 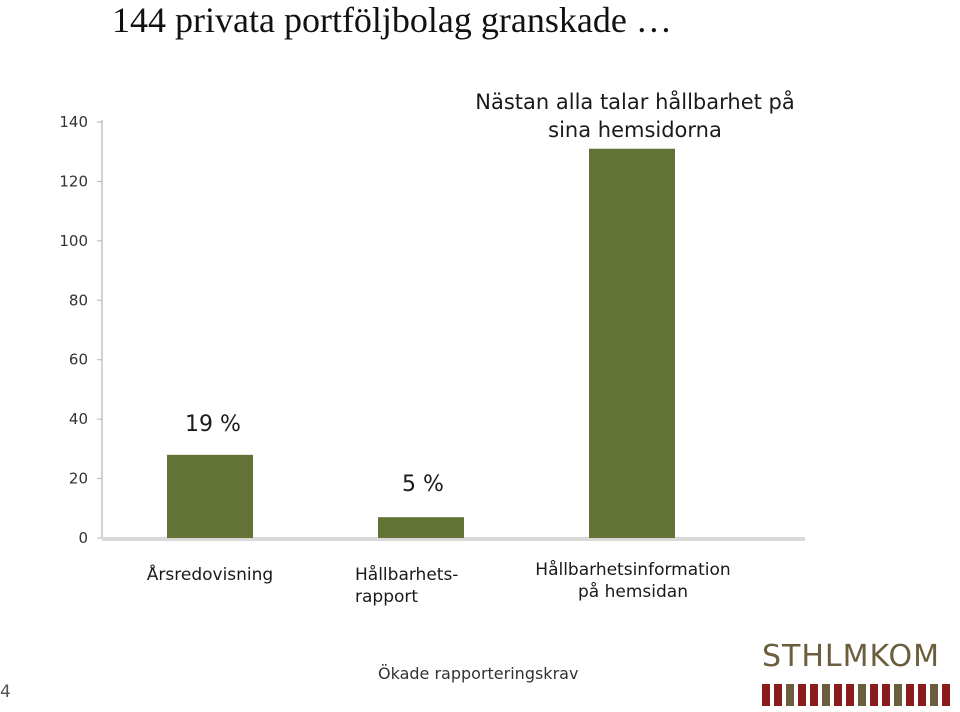 I want to click on annotation-arsredovisning: 19 %, so click(x=213, y=424).